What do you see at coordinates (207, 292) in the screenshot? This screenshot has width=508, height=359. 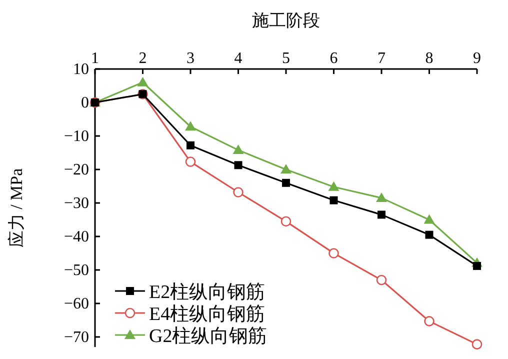 I see `legend-label: E2柱纵向钢筋` at bounding box center [207, 292].